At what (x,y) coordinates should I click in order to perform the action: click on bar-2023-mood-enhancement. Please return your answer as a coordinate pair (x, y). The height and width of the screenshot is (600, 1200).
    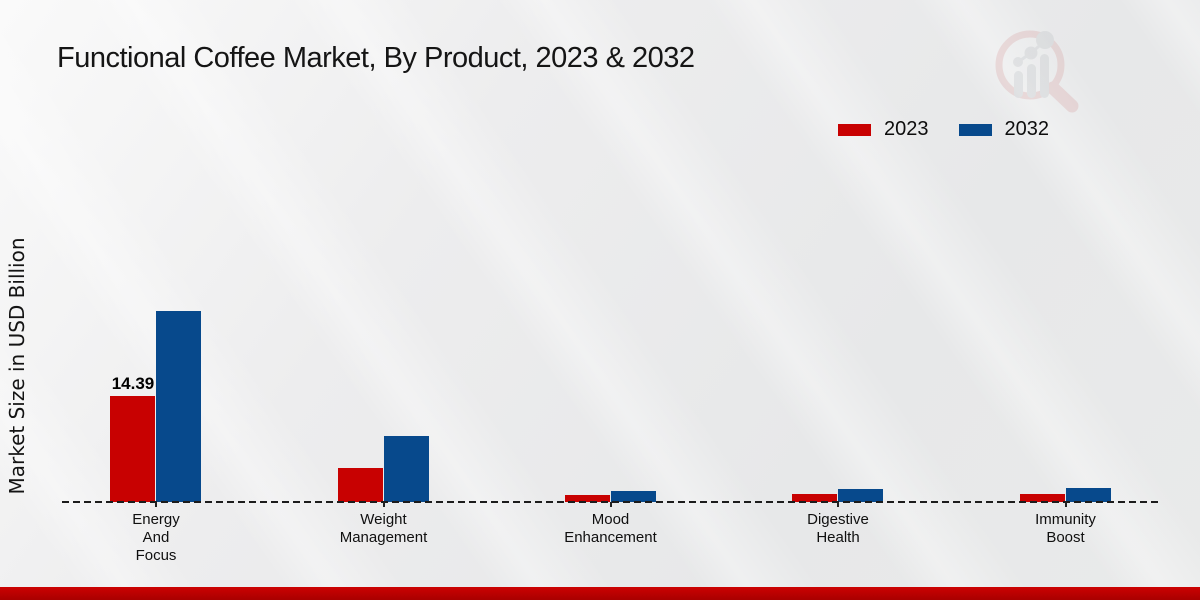
    Looking at the image, I should click on (587, 498).